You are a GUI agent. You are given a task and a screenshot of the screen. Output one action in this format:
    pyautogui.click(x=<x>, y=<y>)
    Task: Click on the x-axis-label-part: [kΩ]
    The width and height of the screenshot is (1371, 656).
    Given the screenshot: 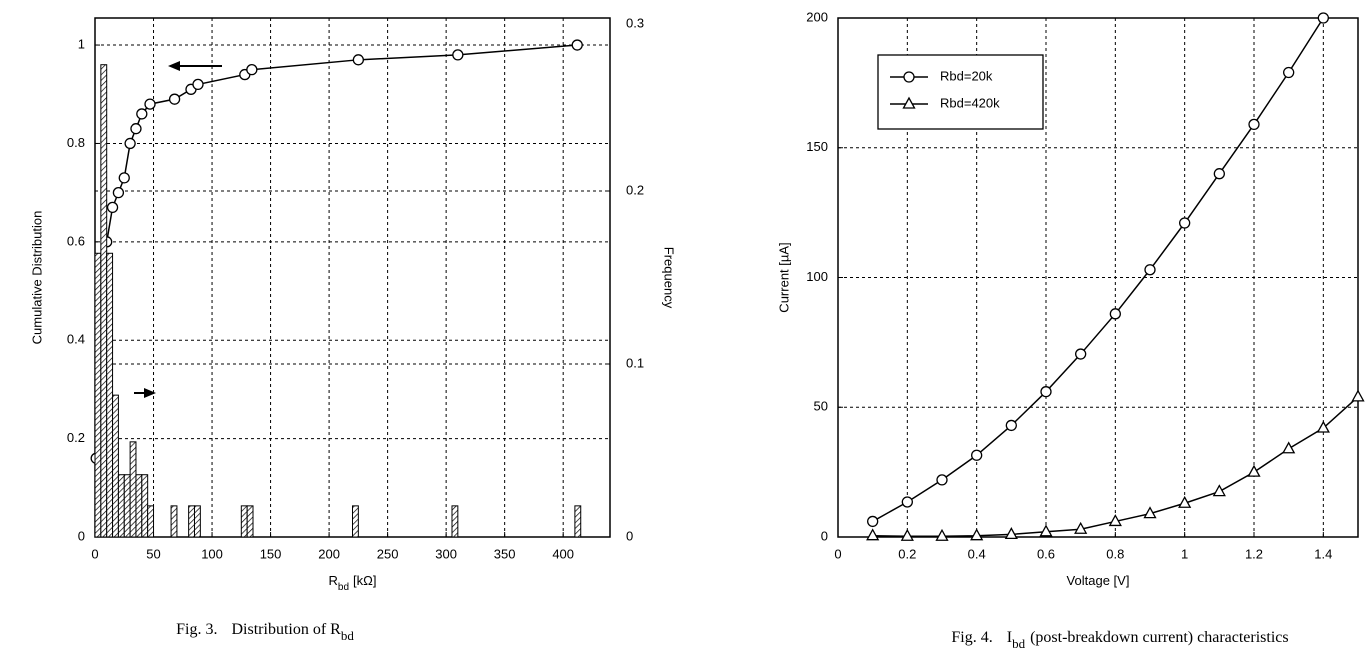 What is the action you would take?
    pyautogui.click(x=364, y=580)
    